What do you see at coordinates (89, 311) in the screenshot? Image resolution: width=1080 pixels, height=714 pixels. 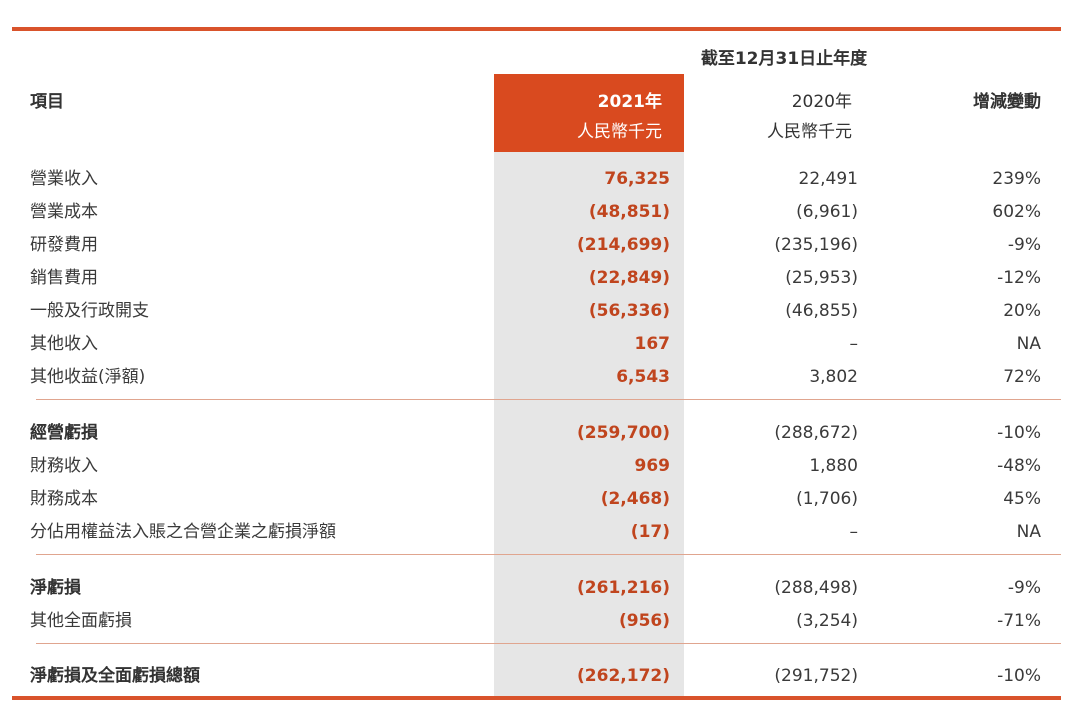 I see `row-label: 一般及行政開支` at bounding box center [89, 311].